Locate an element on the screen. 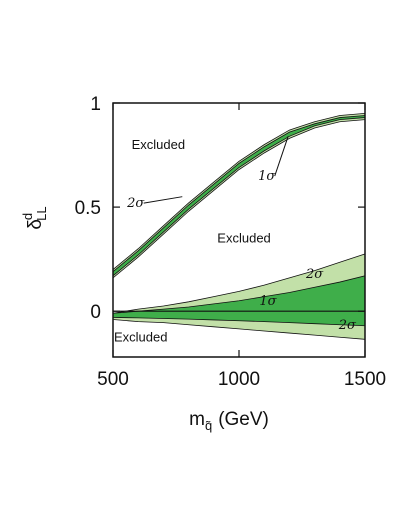 Image resolution: width=407 pixels, height=527 pixels. x-tick-label: 500 is located at coordinates (113, 379).